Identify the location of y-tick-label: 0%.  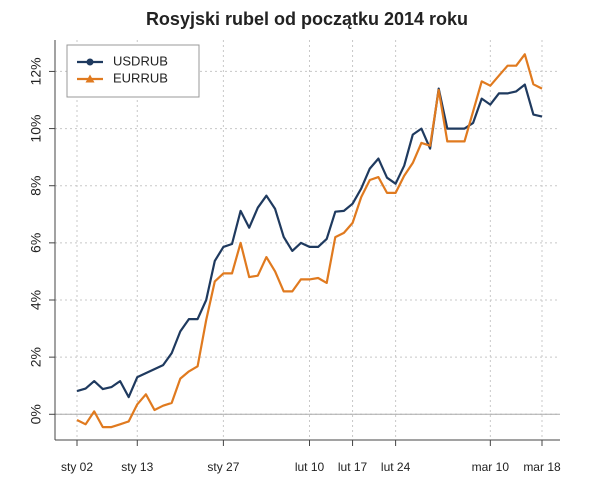
(36, 414).